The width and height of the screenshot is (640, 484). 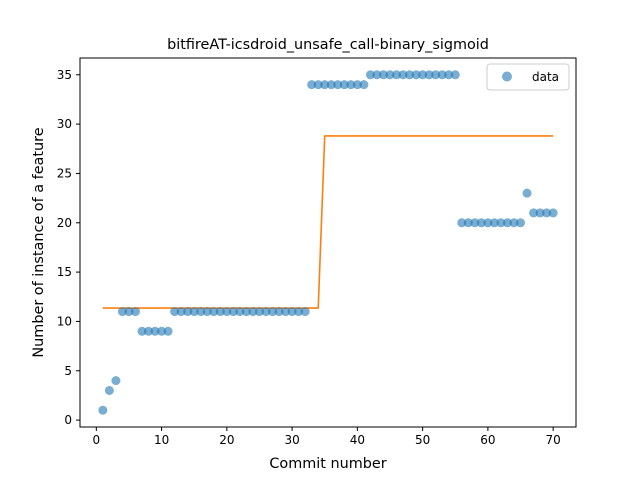 I want to click on y-tick-label: 15, so click(x=64, y=272).